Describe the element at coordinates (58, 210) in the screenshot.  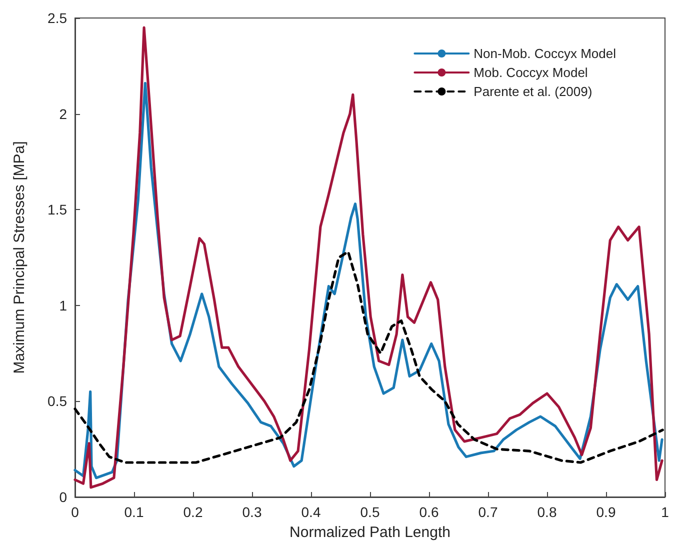
I see `y-tick-label: 1.5` at that location.